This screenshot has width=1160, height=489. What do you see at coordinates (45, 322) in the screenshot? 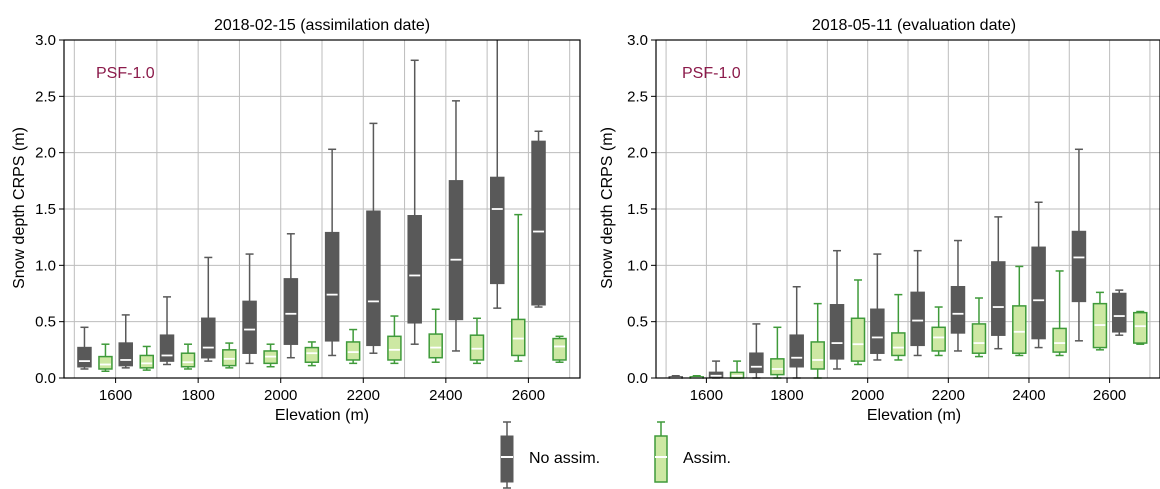
I see `y-tick-label: 0.5` at bounding box center [45, 322].